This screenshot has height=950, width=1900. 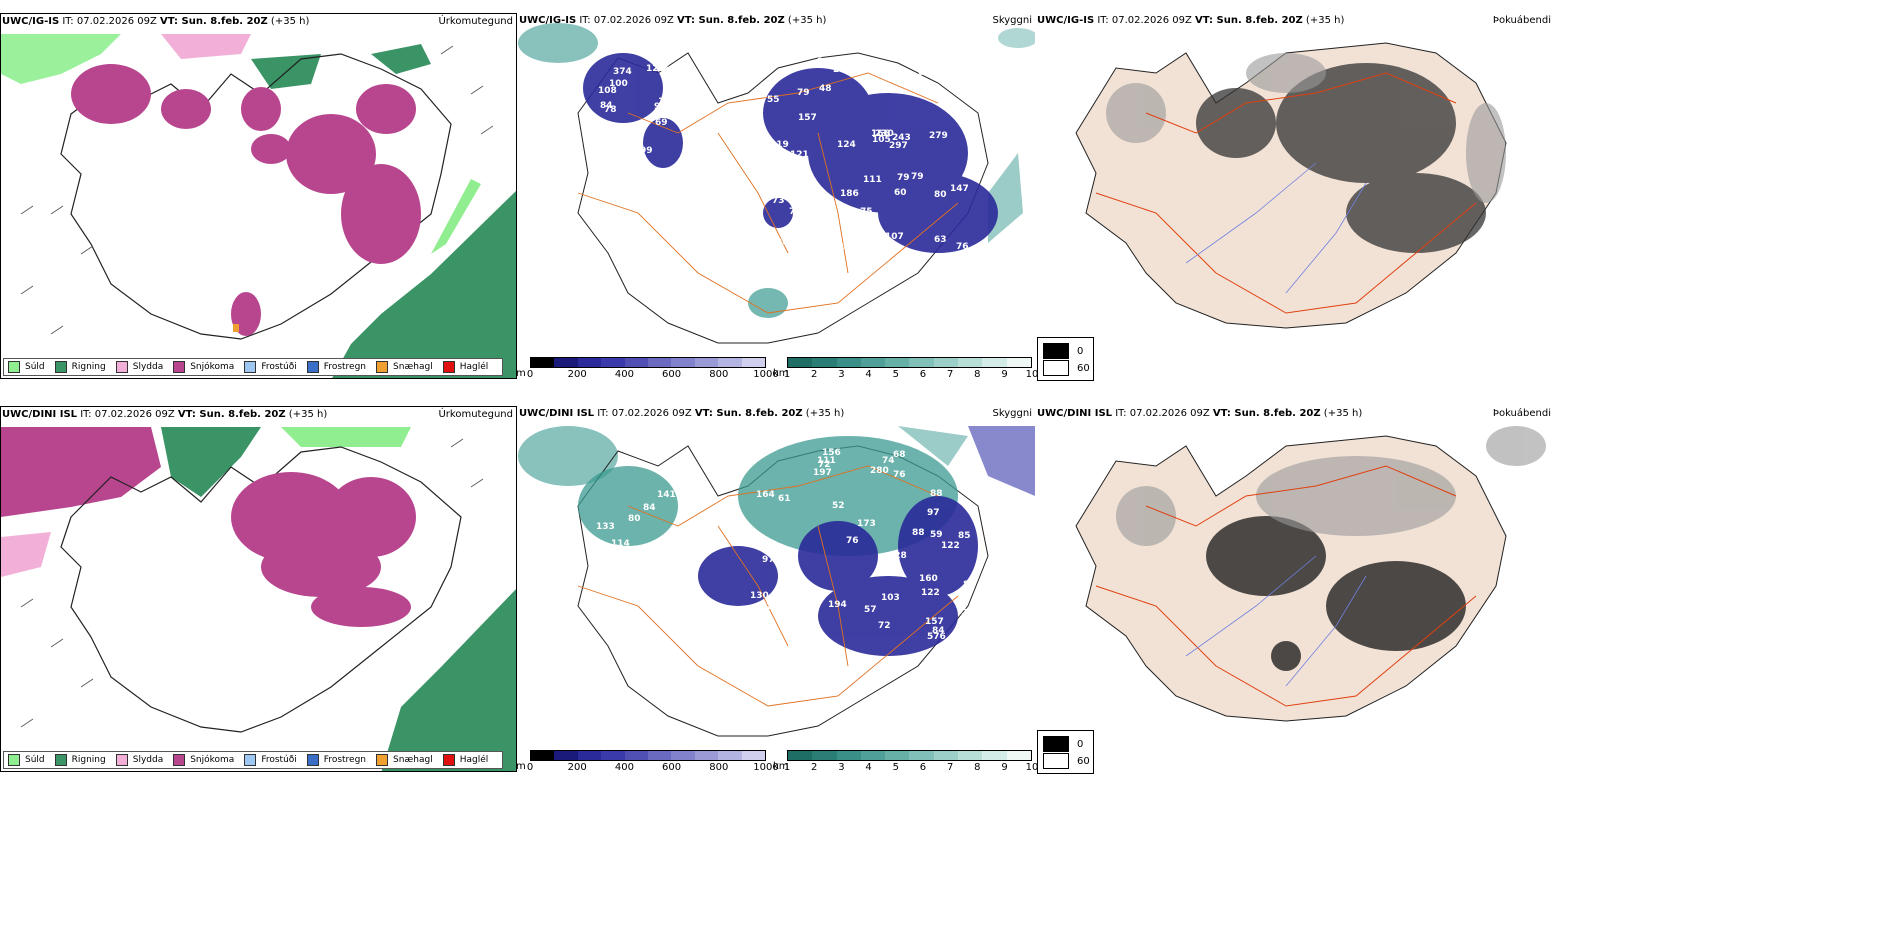 What do you see at coordinates (846, 145) in the screenshot?
I see `cloud-base-value: 124` at bounding box center [846, 145].